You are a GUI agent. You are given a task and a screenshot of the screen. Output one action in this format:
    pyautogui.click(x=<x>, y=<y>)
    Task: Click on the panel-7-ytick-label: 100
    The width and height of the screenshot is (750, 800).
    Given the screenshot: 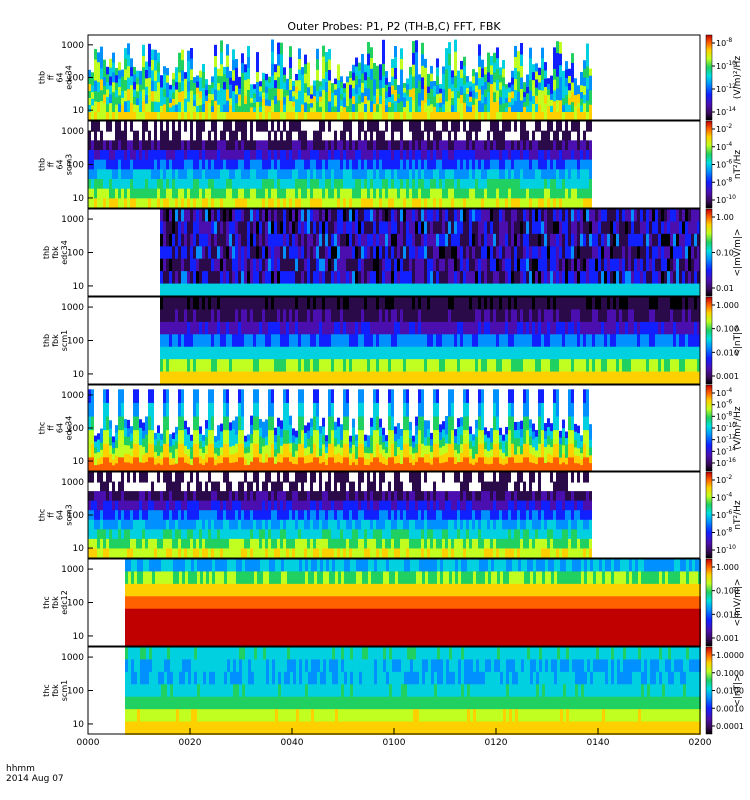 What is the action you would take?
    pyautogui.click(x=75, y=604)
    